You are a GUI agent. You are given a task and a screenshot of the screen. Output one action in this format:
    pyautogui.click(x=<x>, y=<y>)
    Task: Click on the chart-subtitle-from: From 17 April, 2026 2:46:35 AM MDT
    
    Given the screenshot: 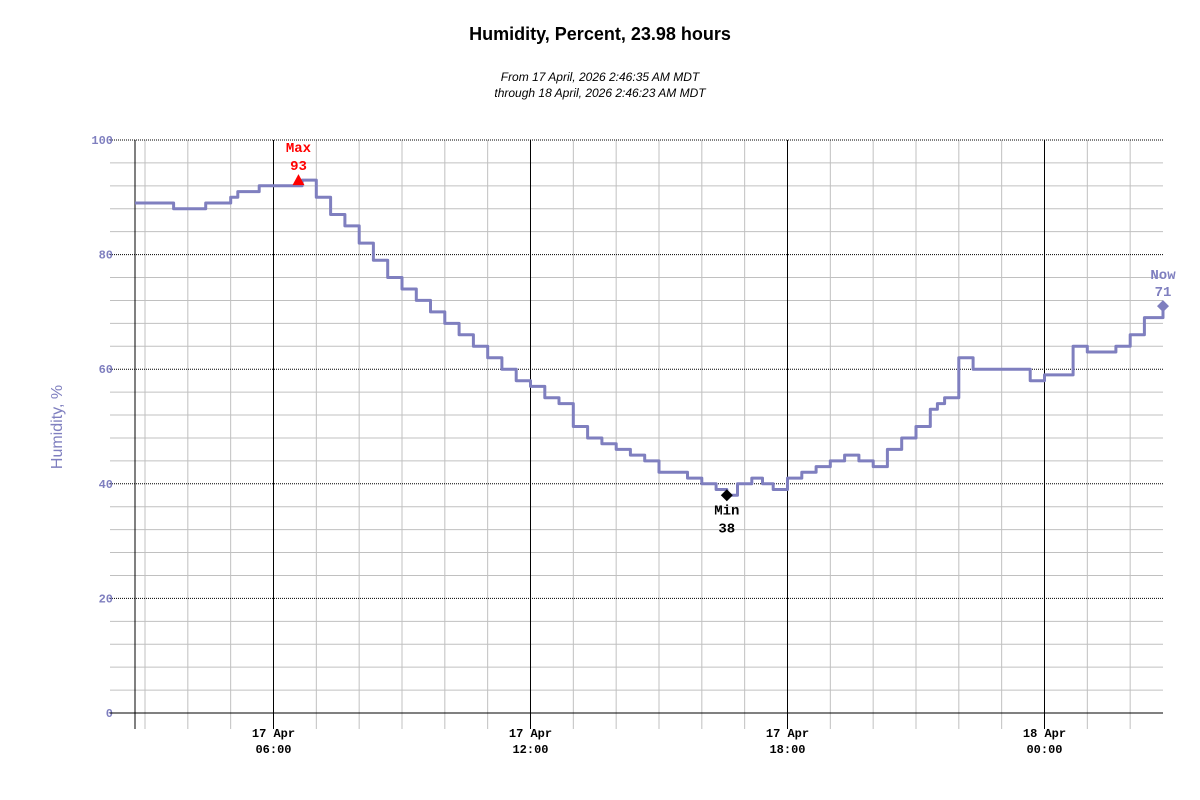 What is the action you would take?
    pyautogui.click(x=600, y=77)
    